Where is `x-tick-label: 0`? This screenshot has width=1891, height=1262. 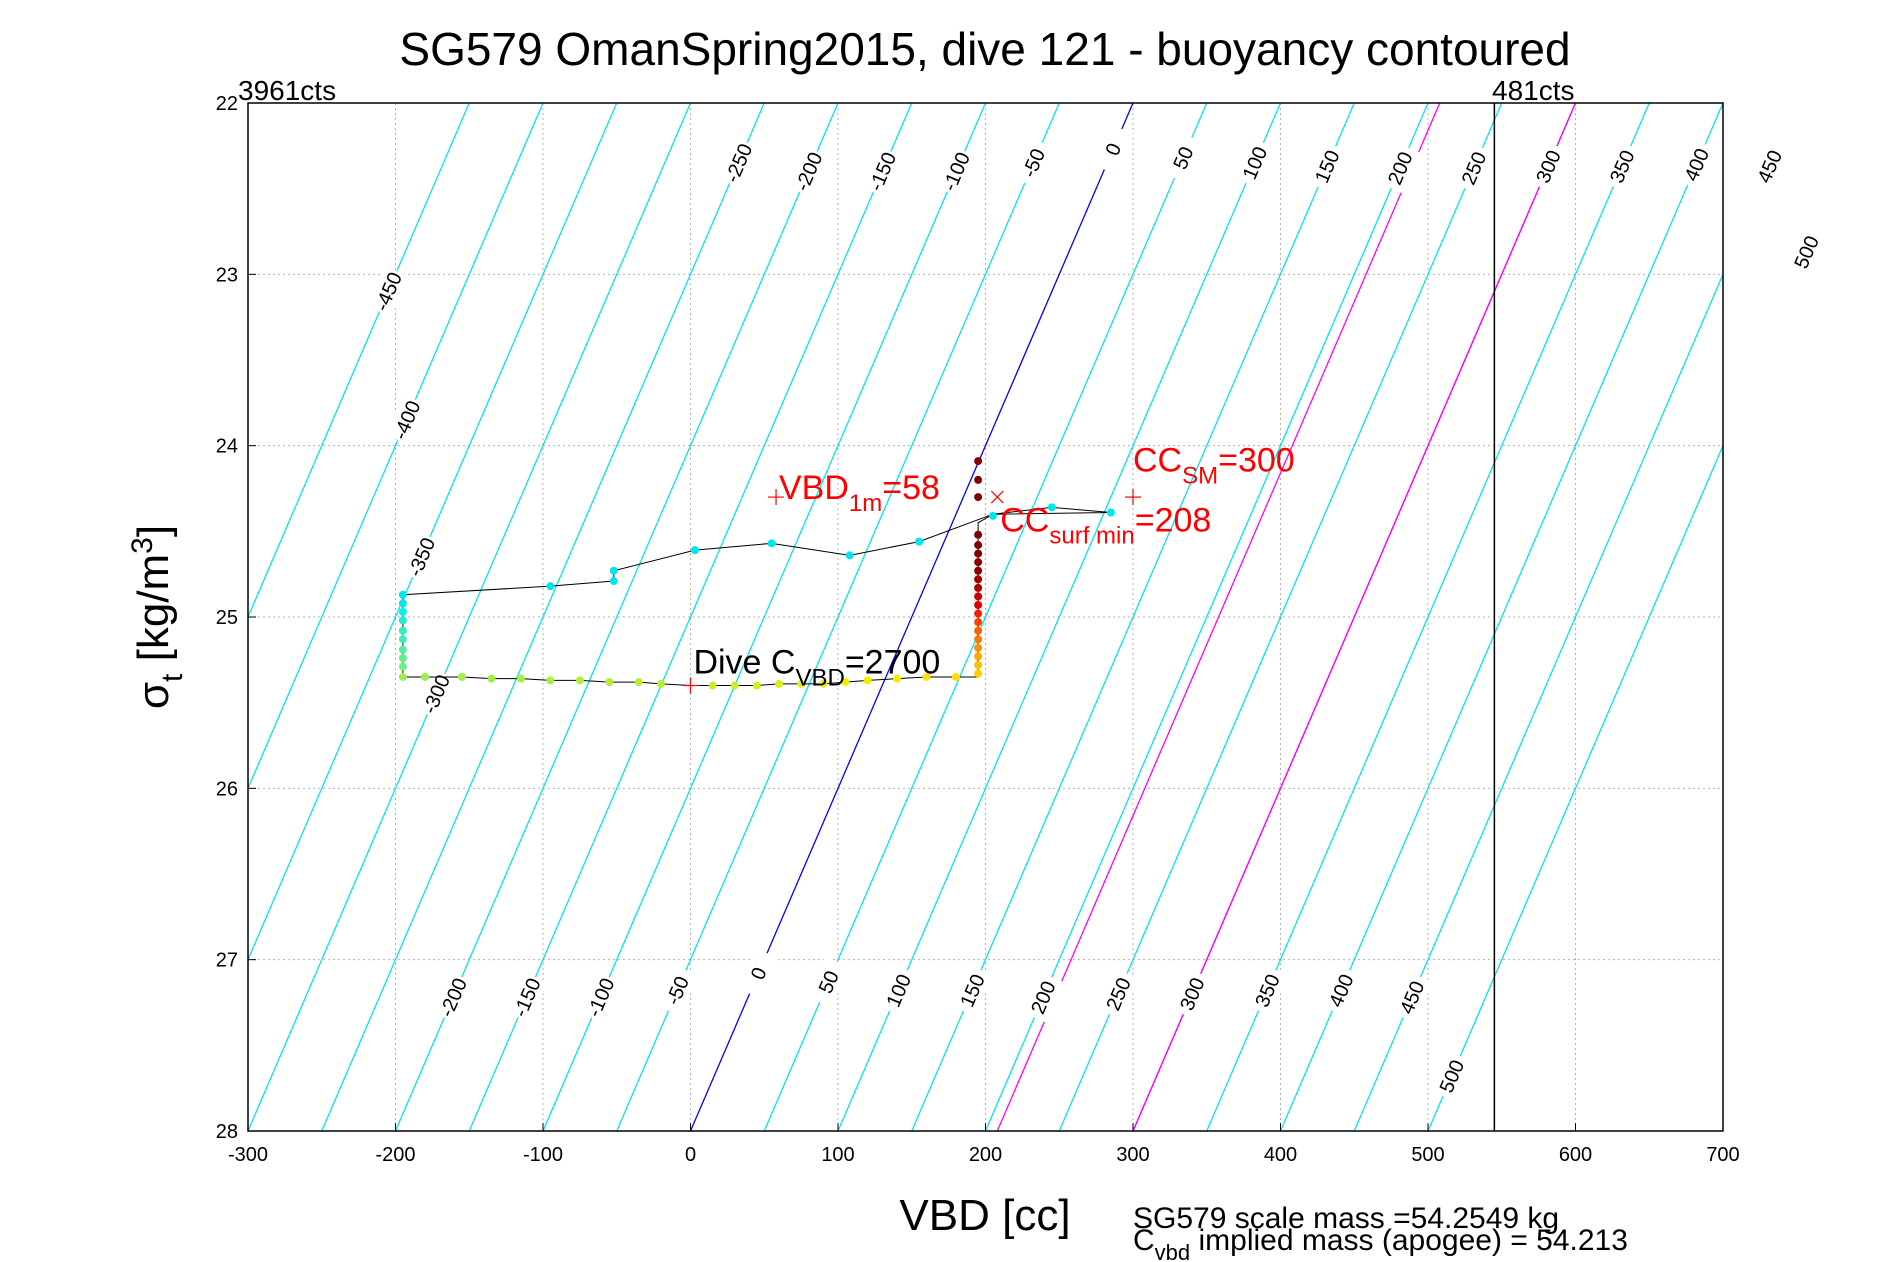
x-tick-label: 0 is located at coordinates (690, 1155).